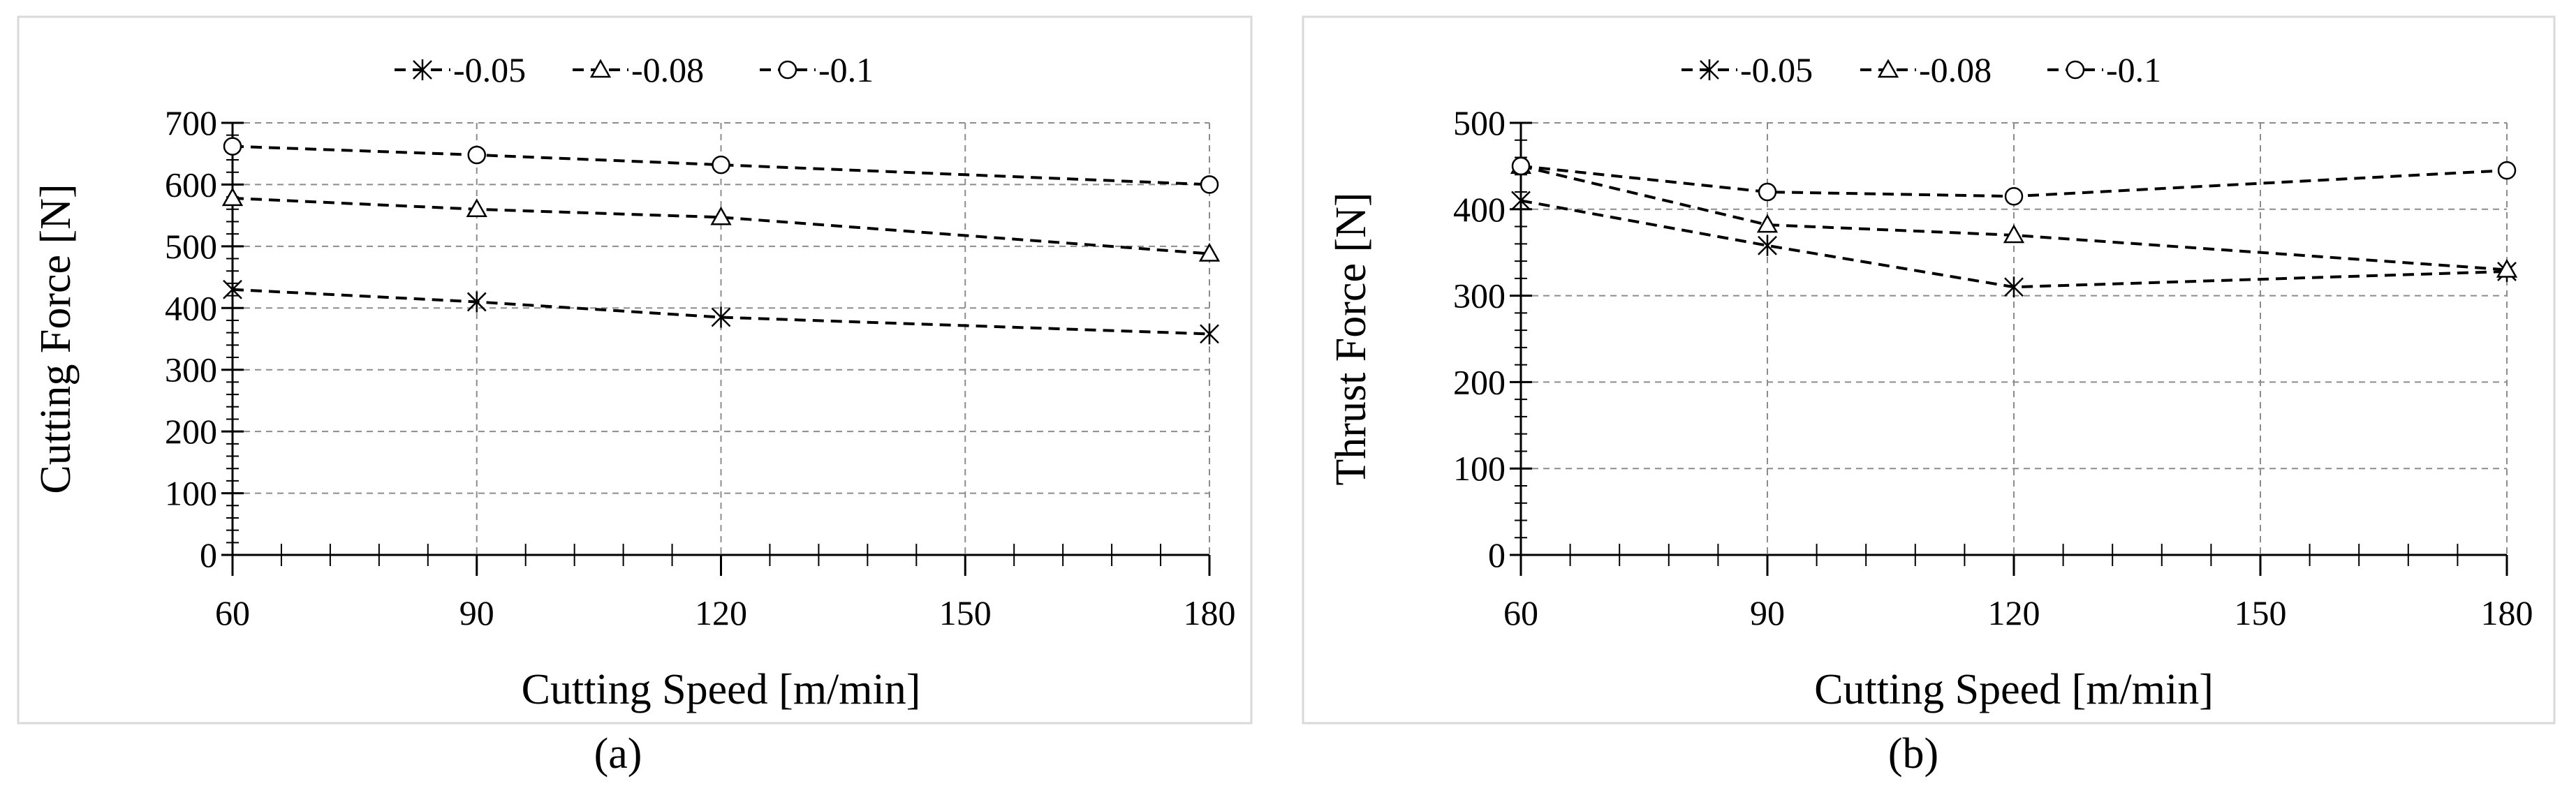  What do you see at coordinates (191, 122) in the screenshot?
I see `y-tick-label: 700` at bounding box center [191, 122].